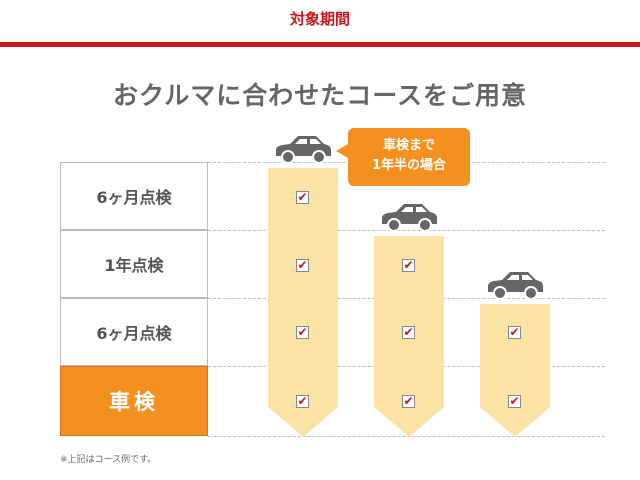 Image resolution: width=640 pixels, height=480 pixels. Describe the element at coordinates (134, 401) in the screenshot. I see `row-label-shaken: 車検` at that location.